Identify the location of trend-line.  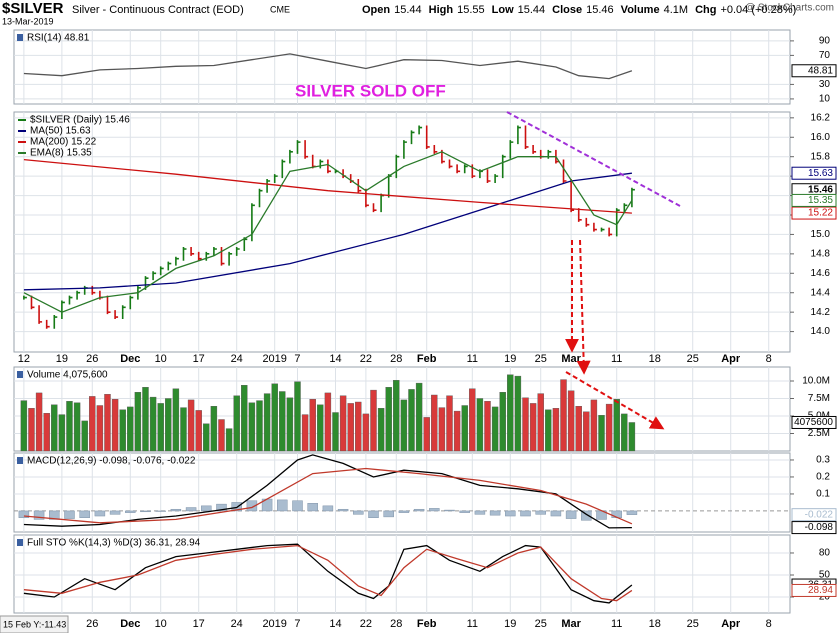
(593, 159).